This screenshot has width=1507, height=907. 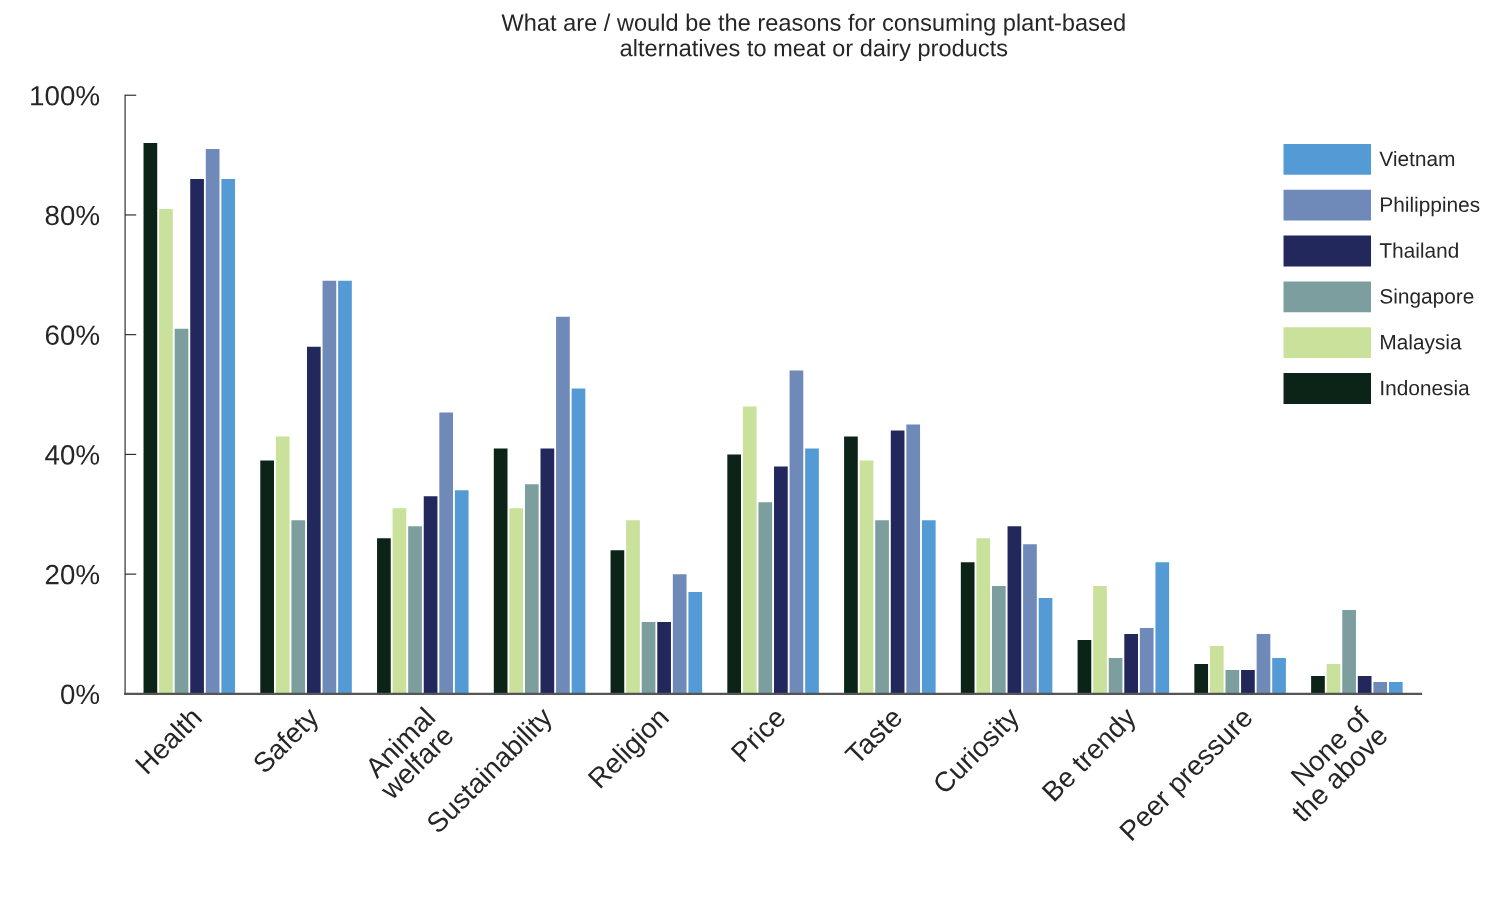 What do you see at coordinates (1425, 388) in the screenshot?
I see `legend-label: Indonesia` at bounding box center [1425, 388].